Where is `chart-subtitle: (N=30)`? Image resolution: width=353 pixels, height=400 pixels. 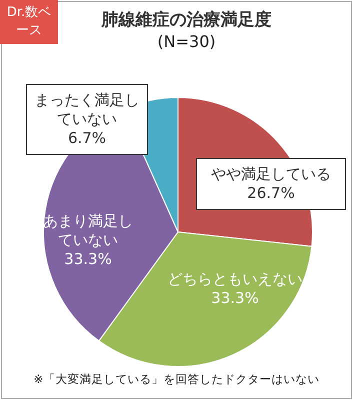 chart-subtitle: (N=30) is located at coordinates (186, 41).